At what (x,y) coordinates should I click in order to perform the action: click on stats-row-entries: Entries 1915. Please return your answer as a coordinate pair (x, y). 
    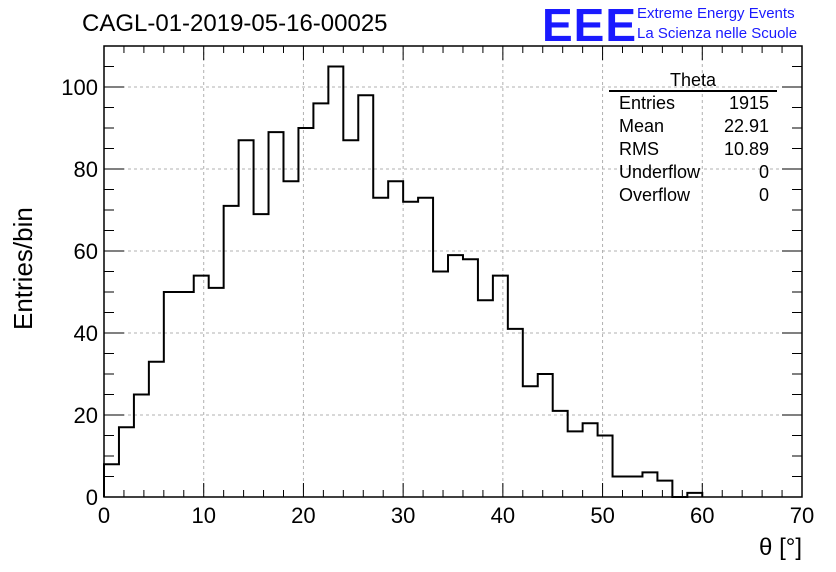
    Looking at the image, I should click on (693, 103).